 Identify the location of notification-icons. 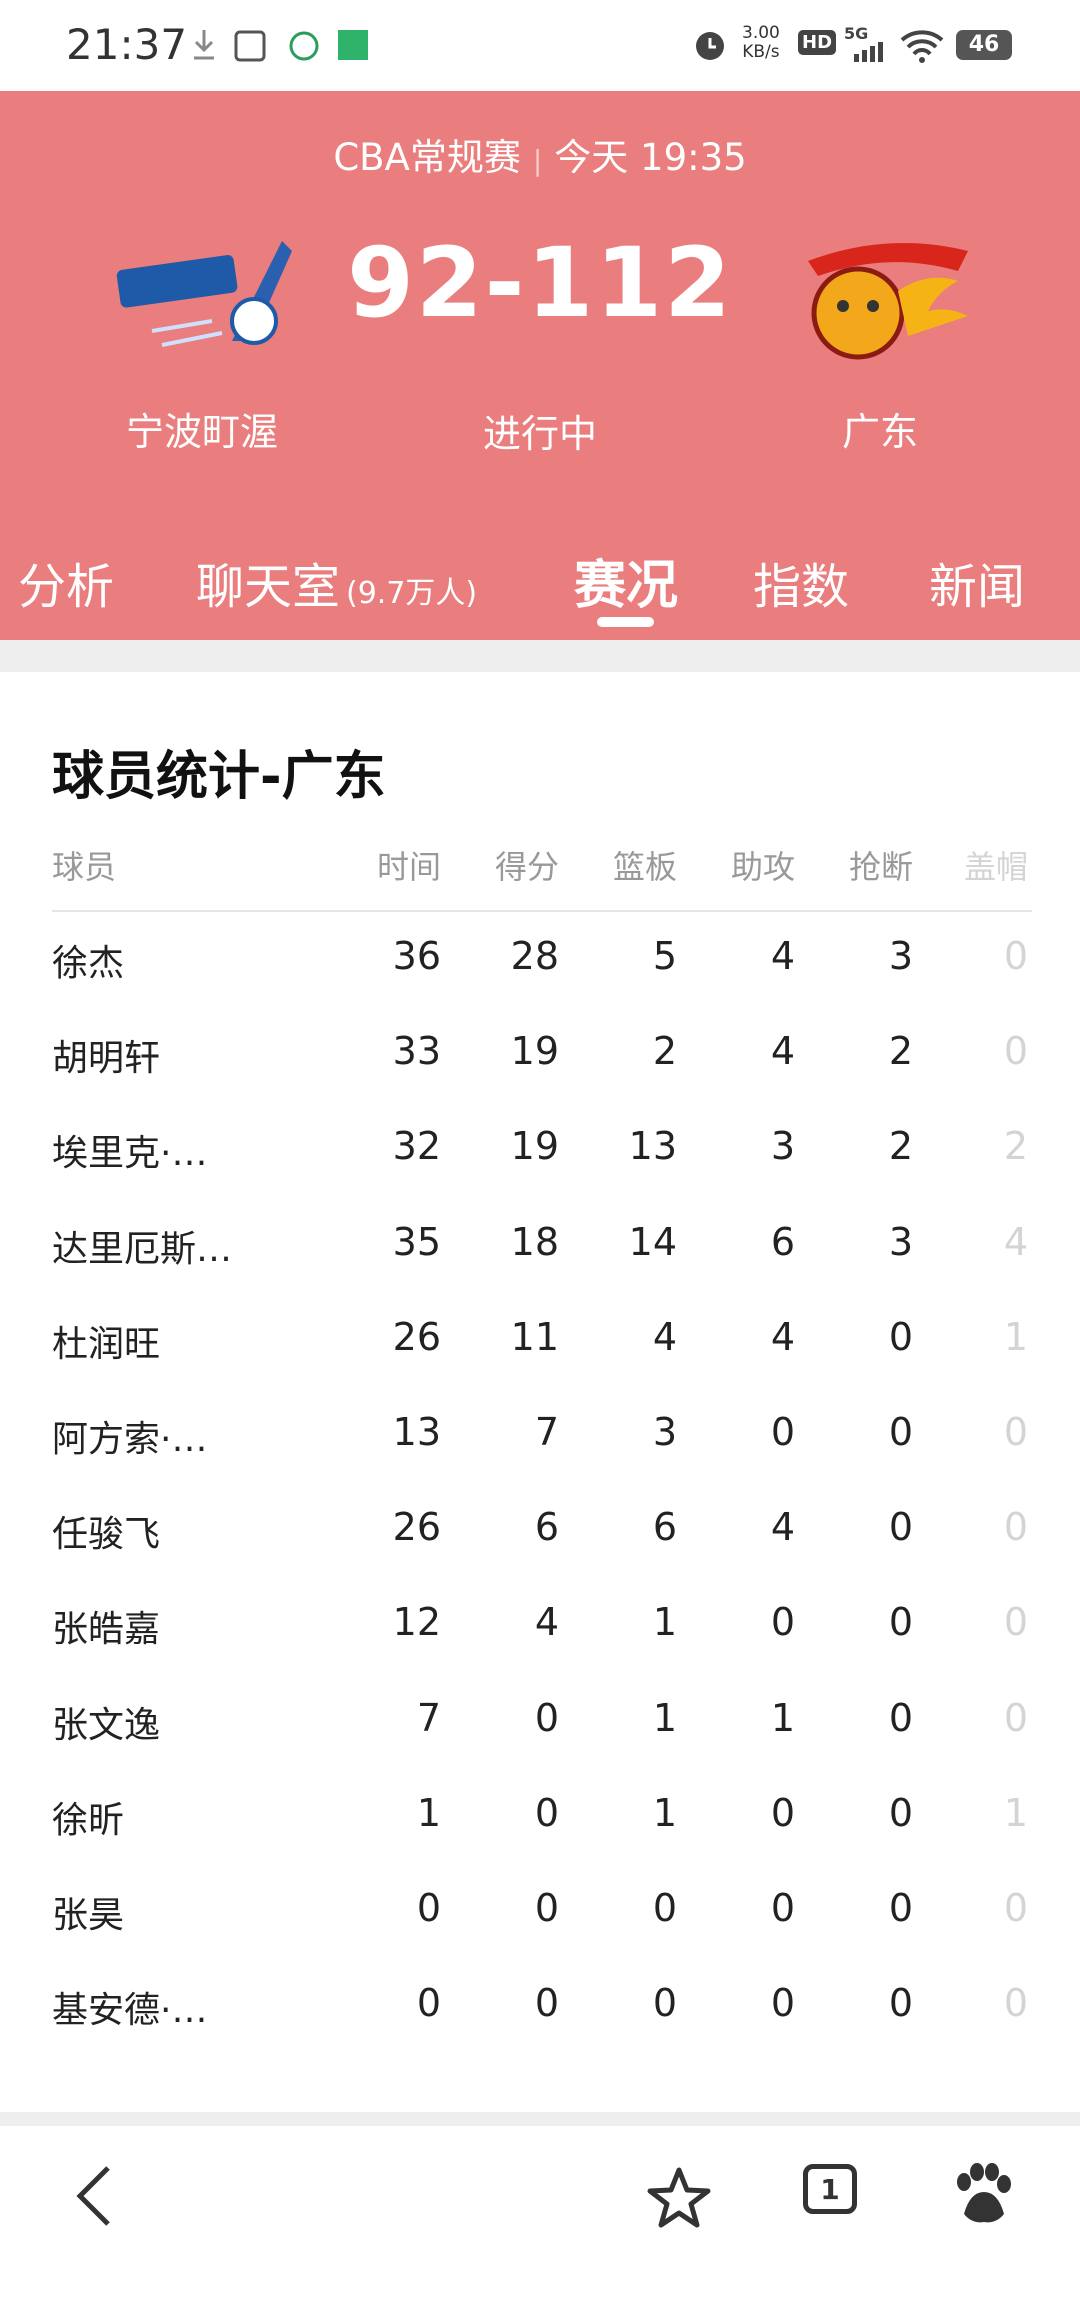
(281, 46).